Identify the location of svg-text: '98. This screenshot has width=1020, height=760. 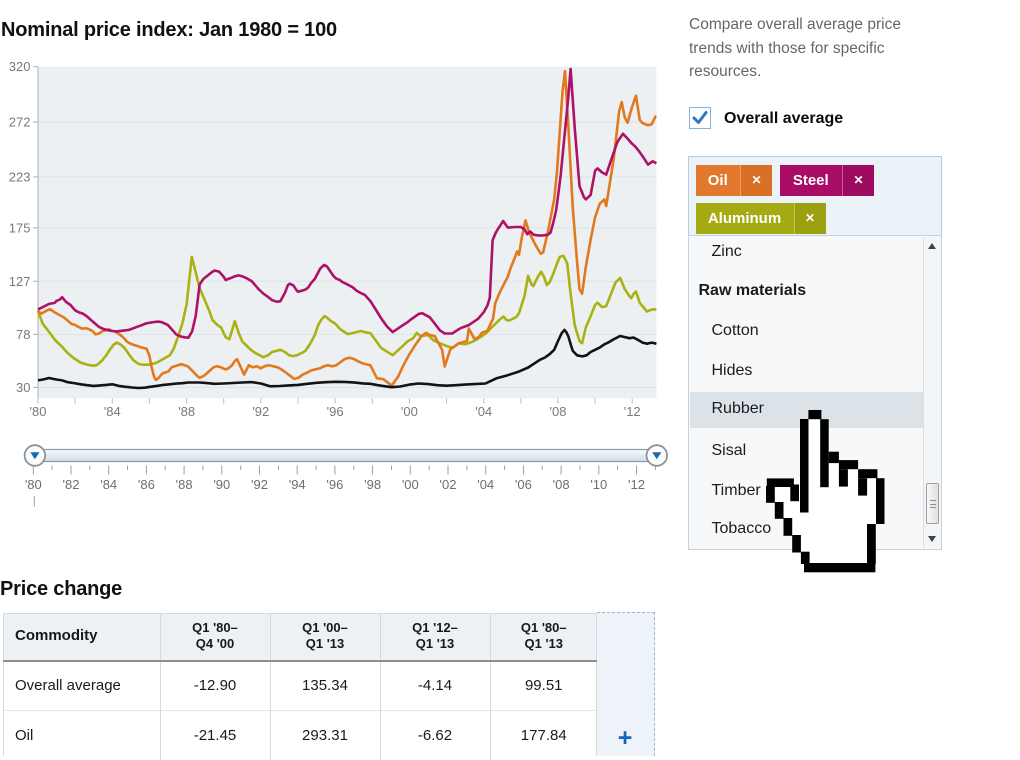
(372, 484).